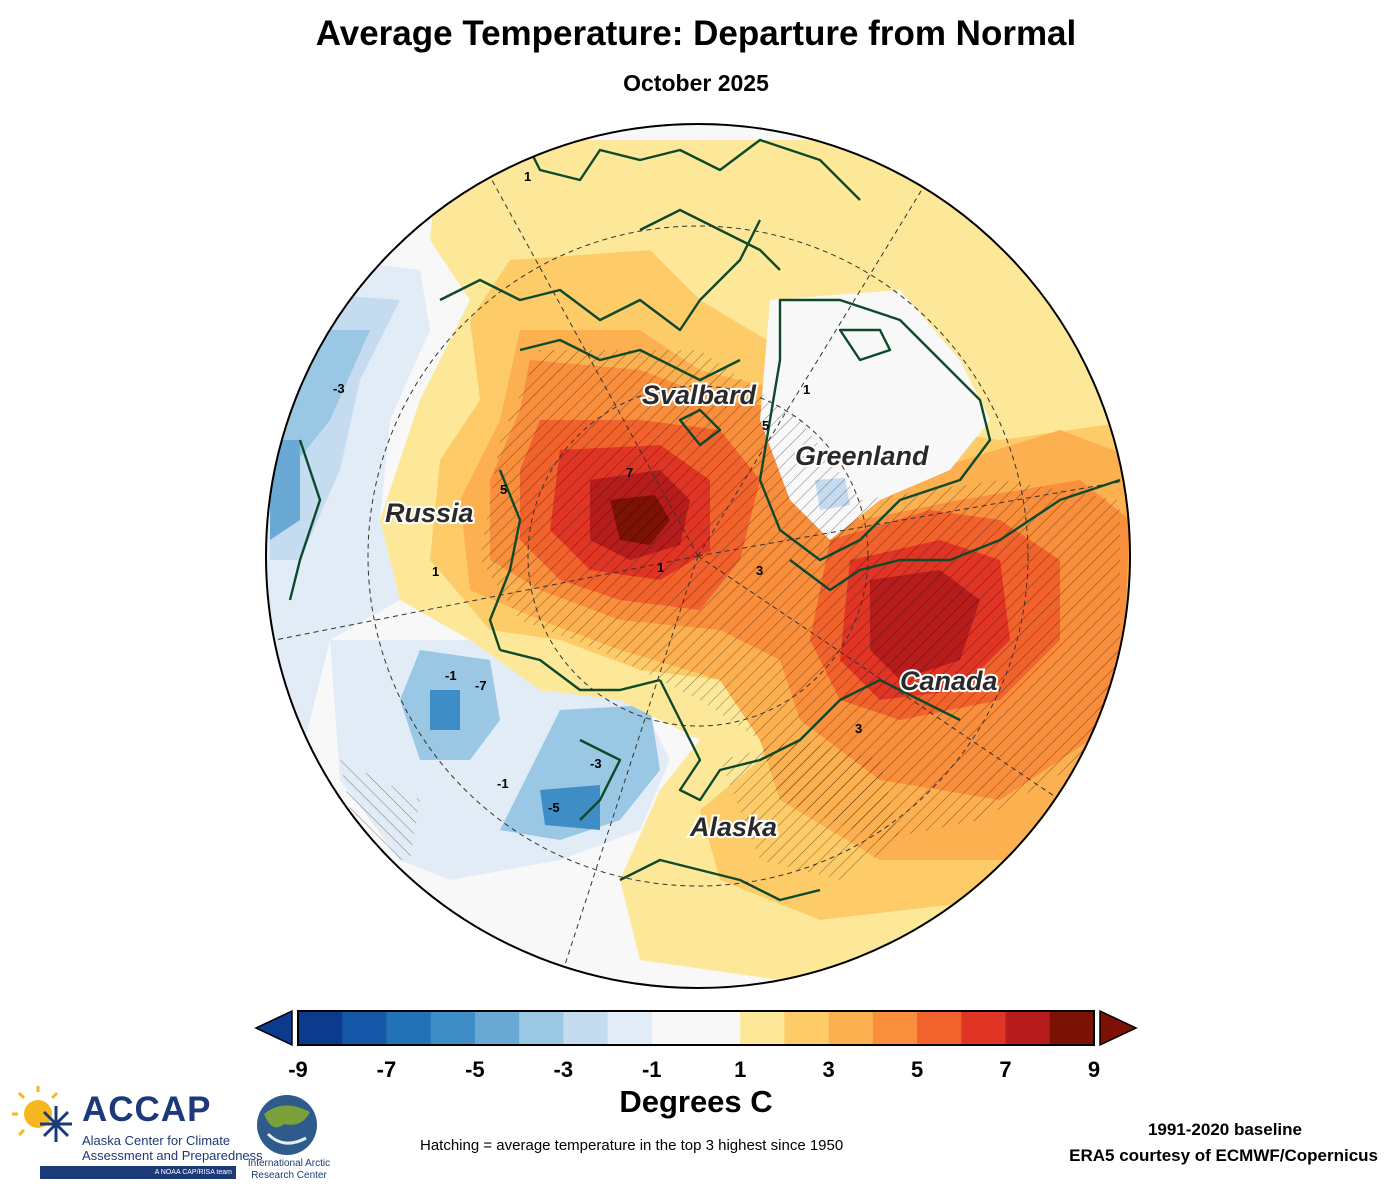 This screenshot has height=1184, width=1392. I want to click on colorbar-cells, so click(696, 1028).